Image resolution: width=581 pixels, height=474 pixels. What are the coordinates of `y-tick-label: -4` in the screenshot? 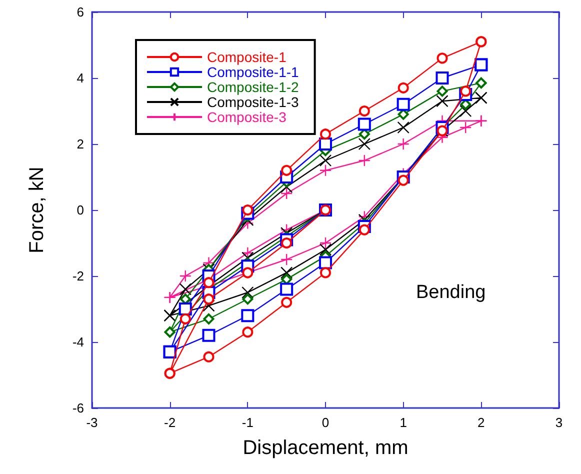 It's located at (78, 342).